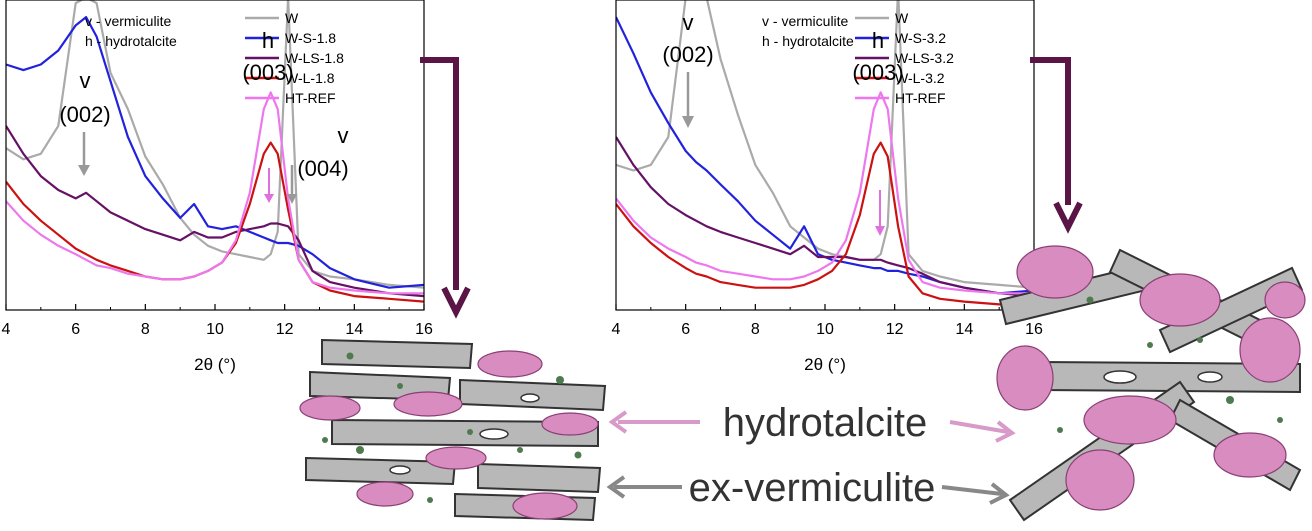  What do you see at coordinates (215, 364) in the screenshot?
I see `x-axis-label-left: 2θ (°)` at bounding box center [215, 364].